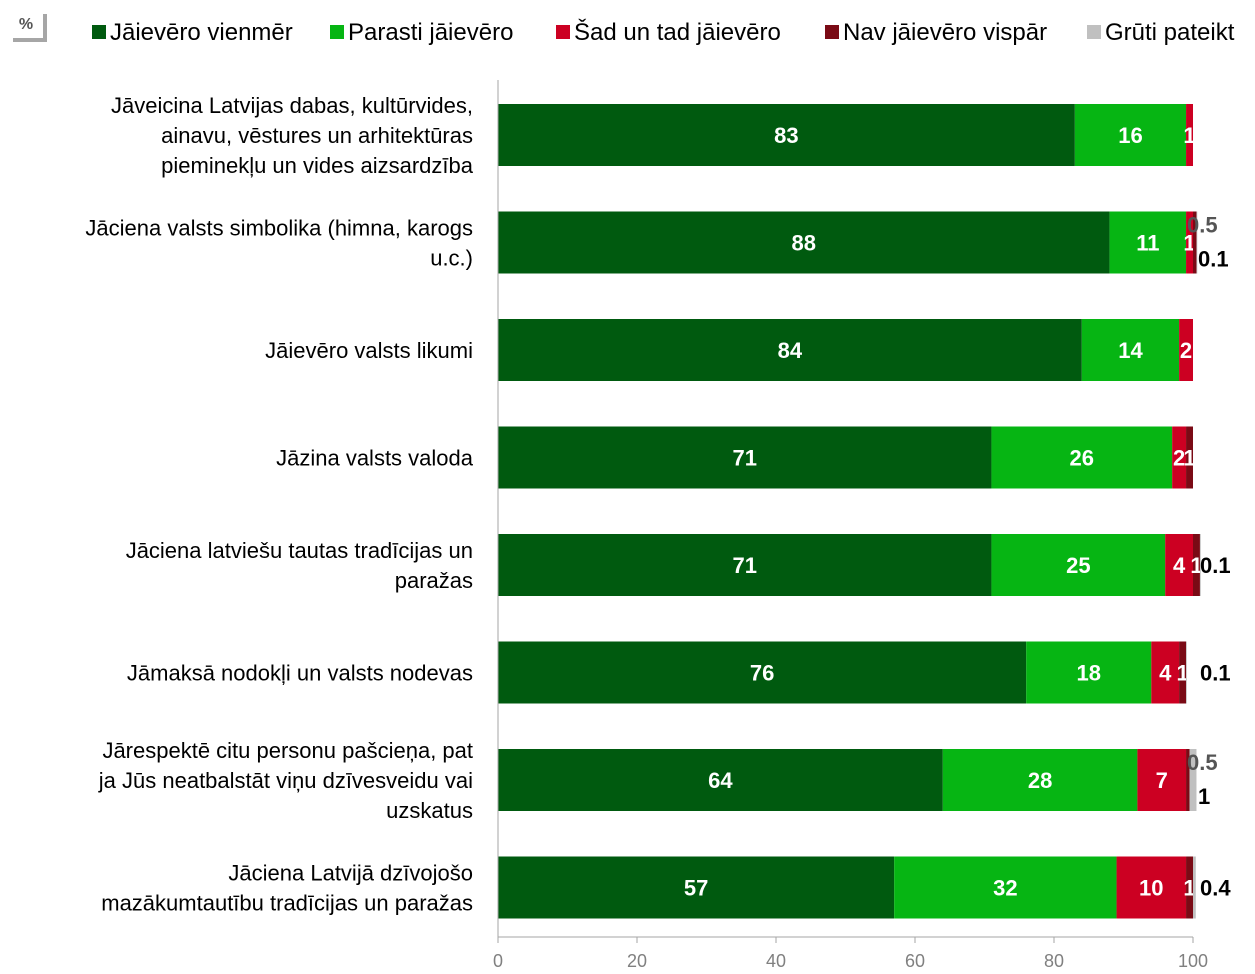 This screenshot has width=1255, height=974. Describe the element at coordinates (1170, 32) in the screenshot. I see `legend-label-4: Grūti pateikt` at that location.